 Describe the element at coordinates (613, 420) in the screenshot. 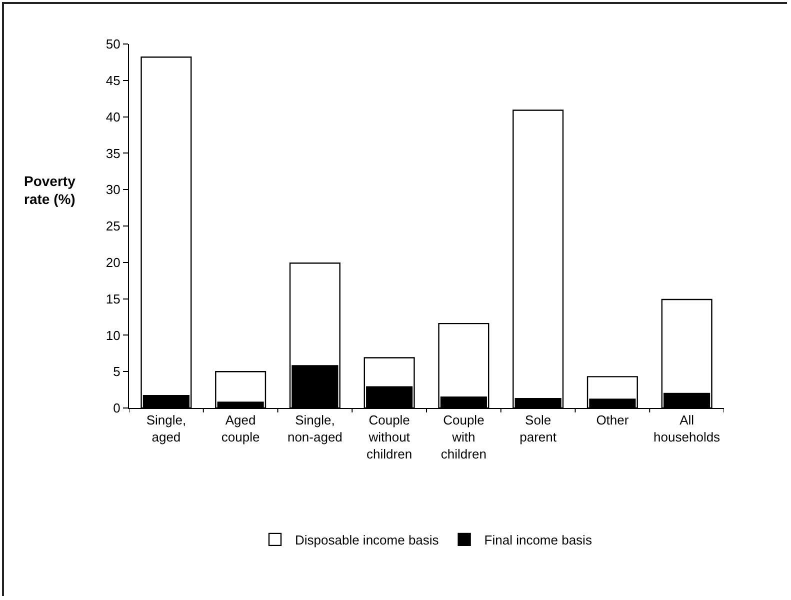

I see `x-tick-label: Other` at that location.